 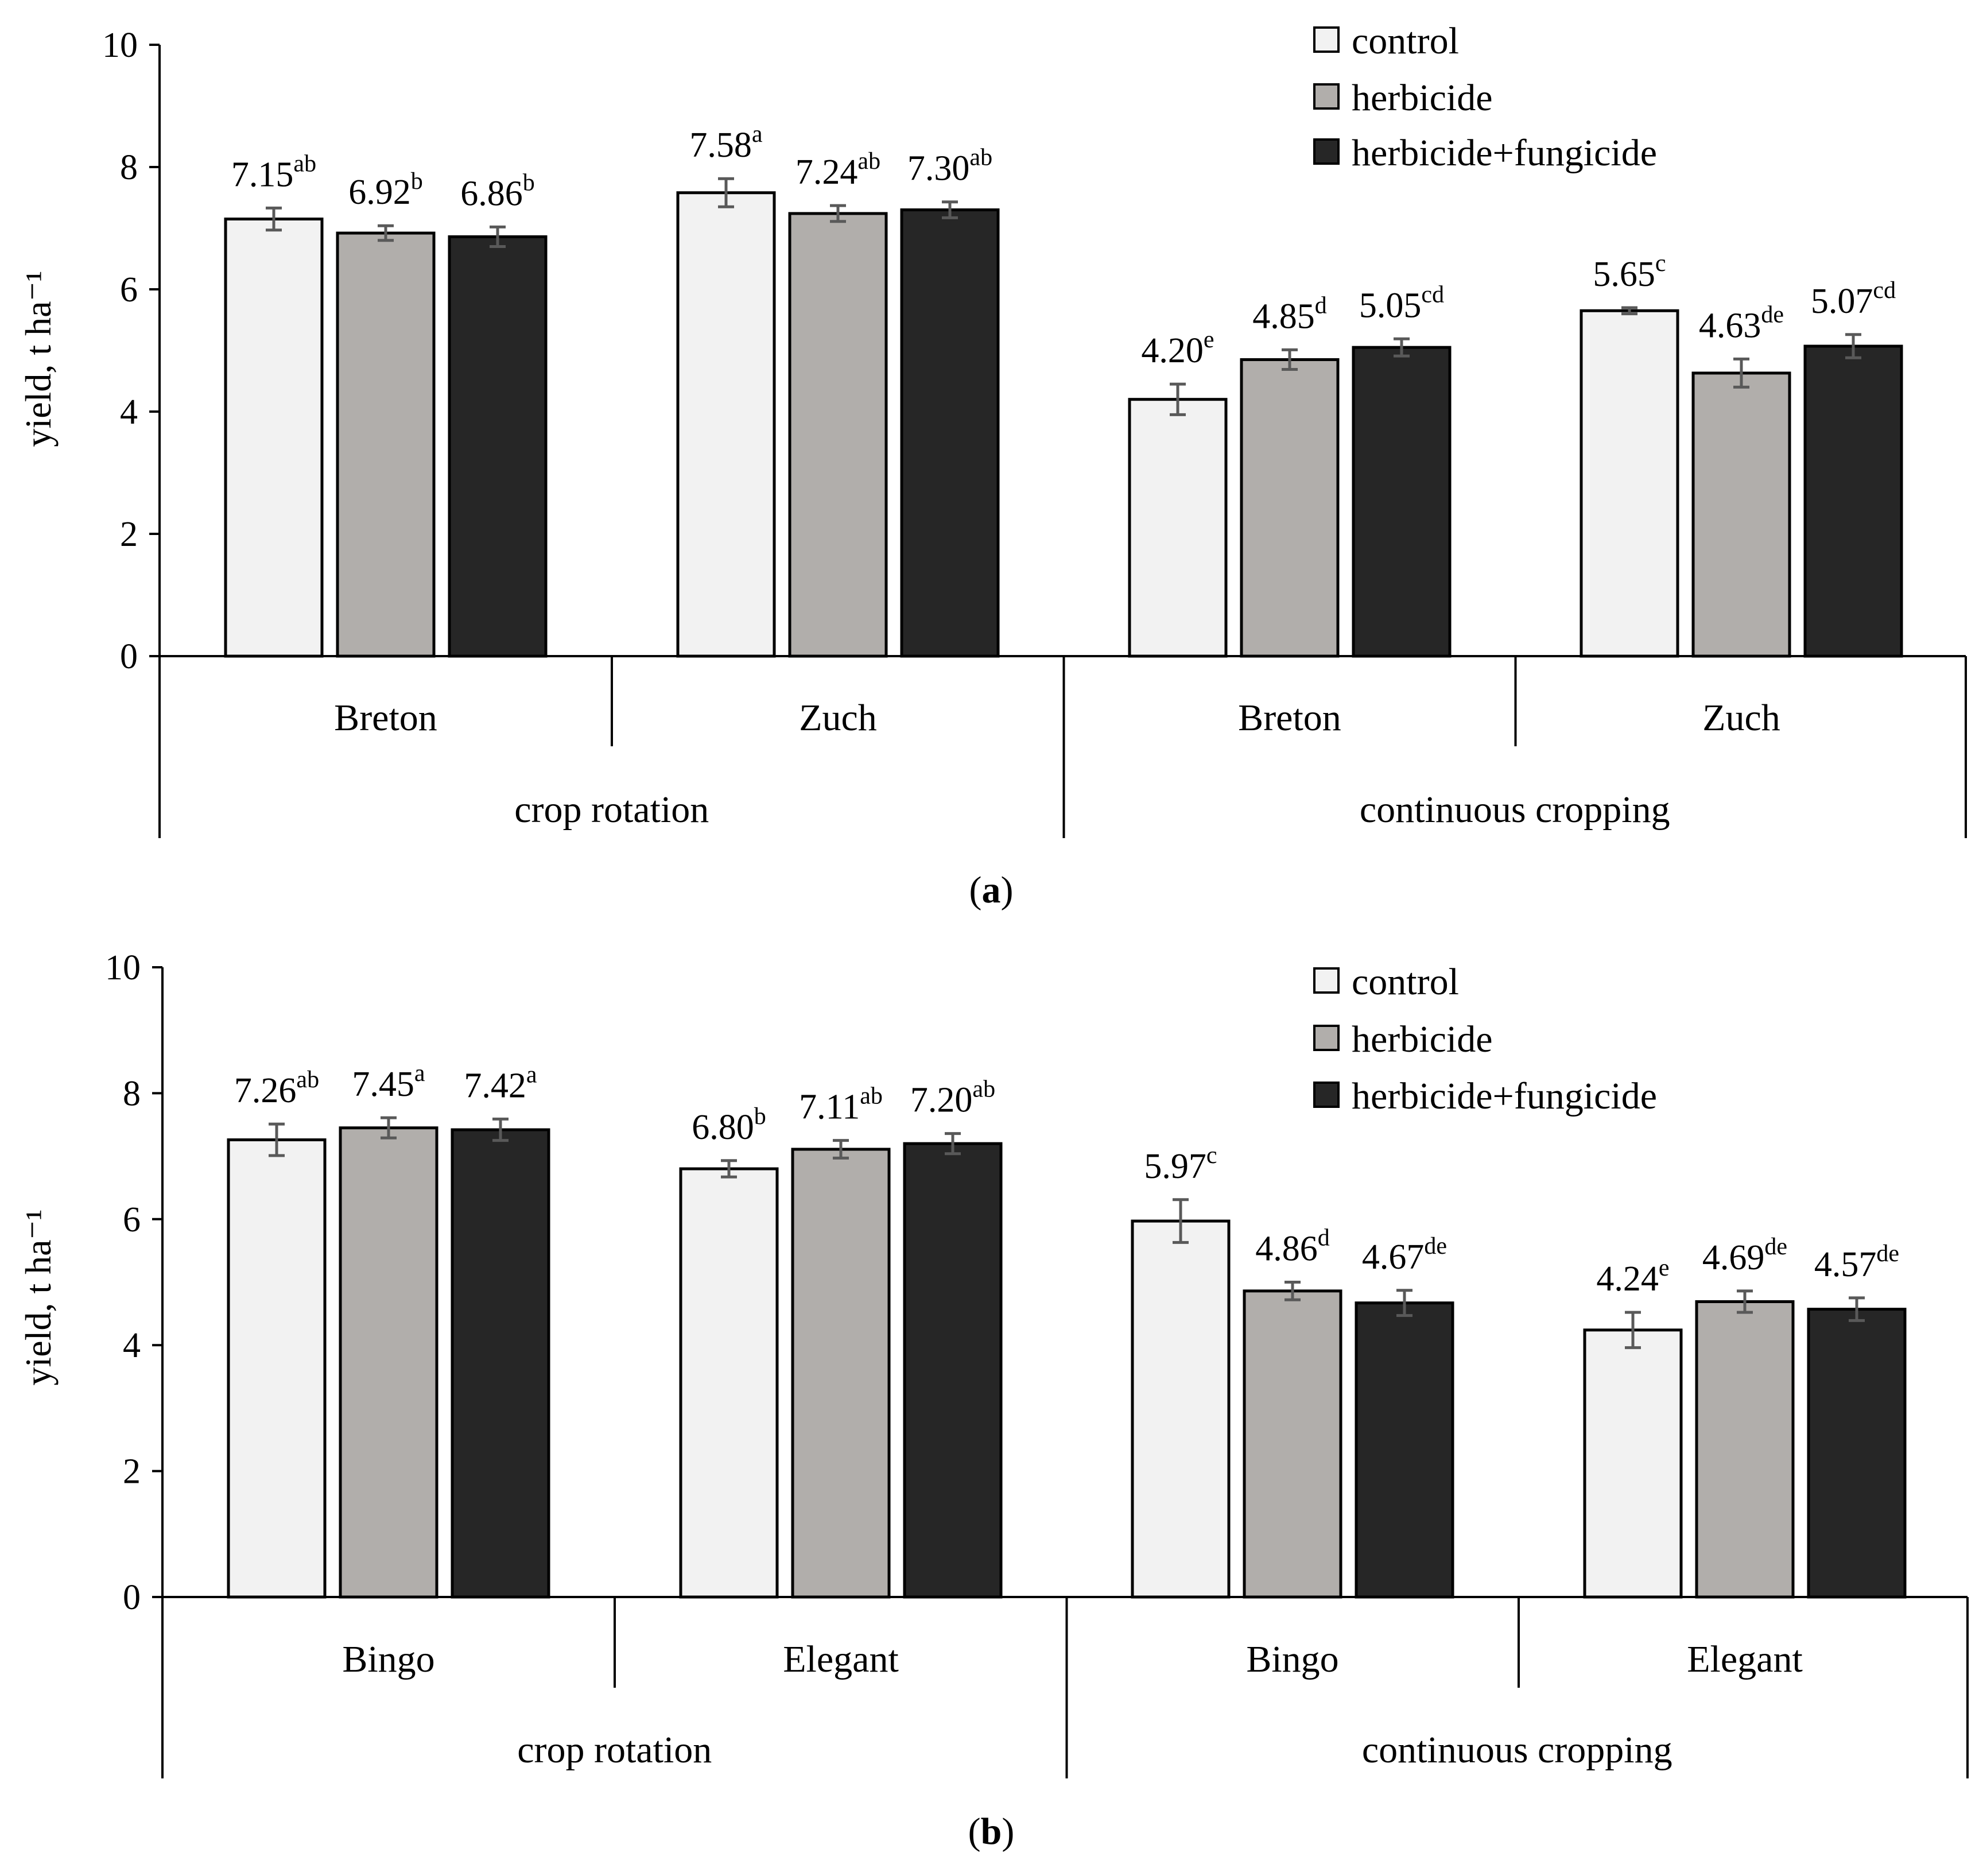 I want to click on data-label-herbicide: 4.63de, so click(x=1741, y=323).